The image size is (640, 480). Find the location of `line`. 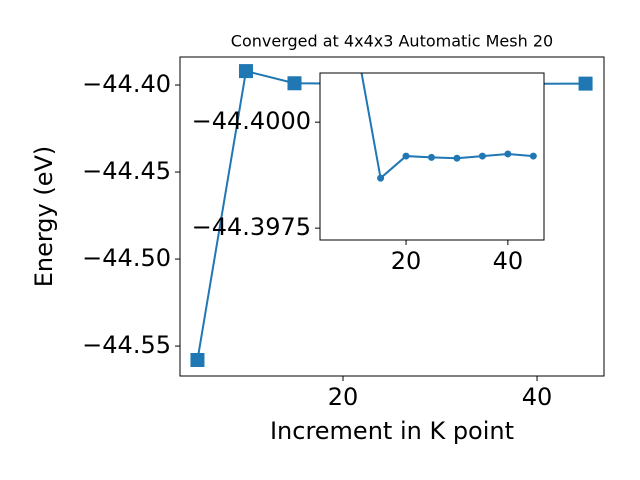

line is located at coordinates (447, 127).